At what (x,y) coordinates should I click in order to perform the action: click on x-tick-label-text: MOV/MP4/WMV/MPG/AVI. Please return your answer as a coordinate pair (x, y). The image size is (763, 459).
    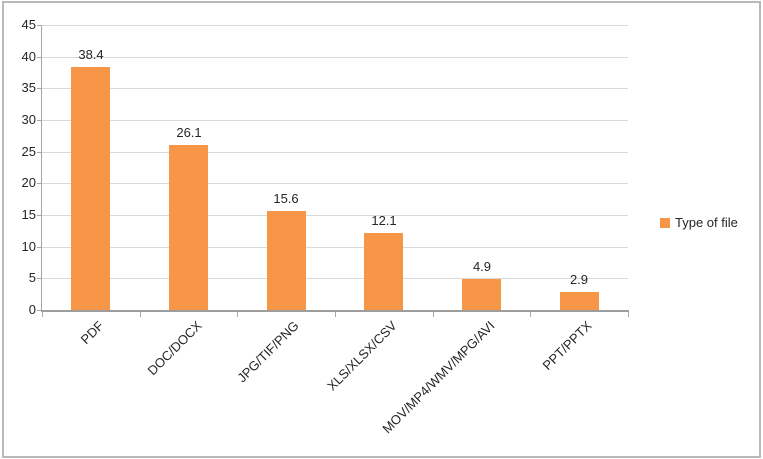
    Looking at the image, I should click on (438, 377).